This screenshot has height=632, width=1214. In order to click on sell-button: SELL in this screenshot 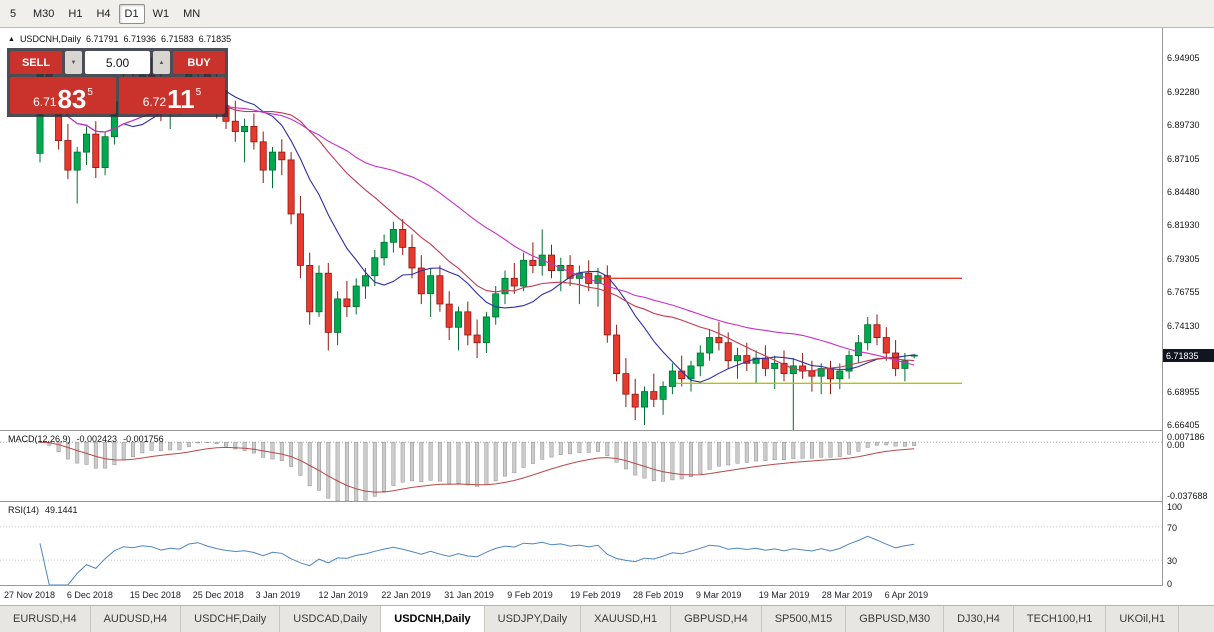, I will do `click(36, 62)`.